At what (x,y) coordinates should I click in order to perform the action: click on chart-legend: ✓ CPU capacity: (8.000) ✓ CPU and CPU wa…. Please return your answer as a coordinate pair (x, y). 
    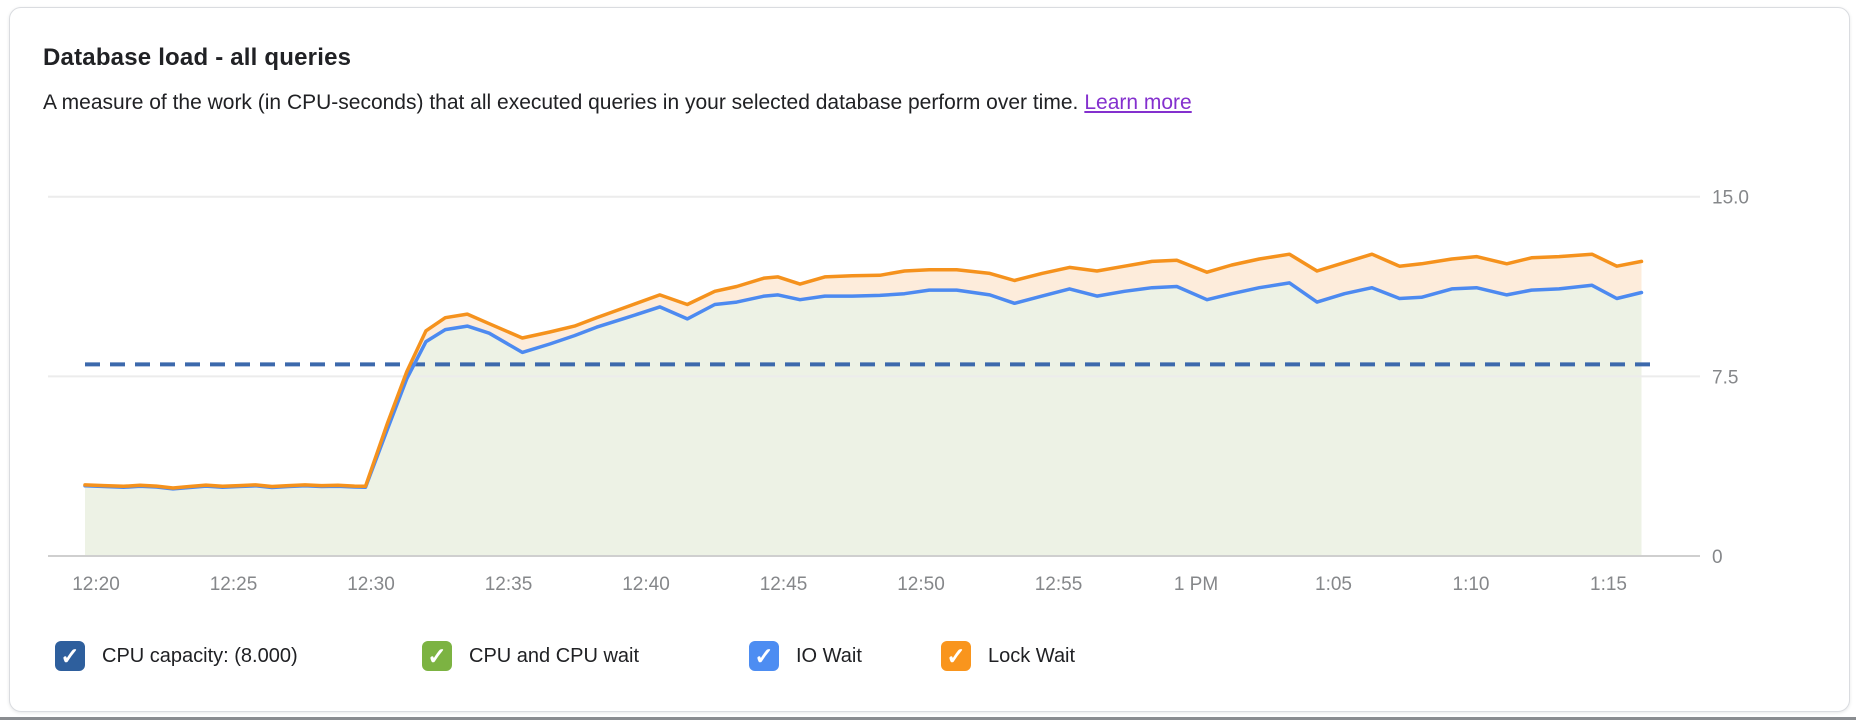
    Looking at the image, I should click on (928, 658).